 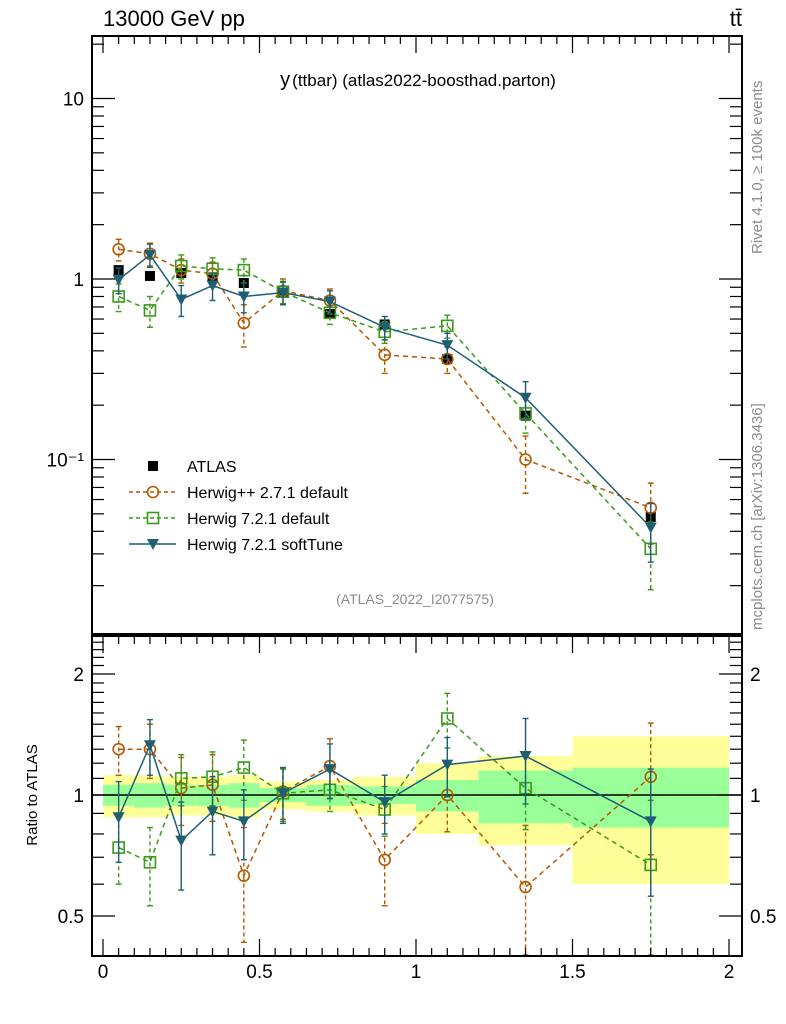 I want to click on process-label: tt̄, so click(x=736, y=18).